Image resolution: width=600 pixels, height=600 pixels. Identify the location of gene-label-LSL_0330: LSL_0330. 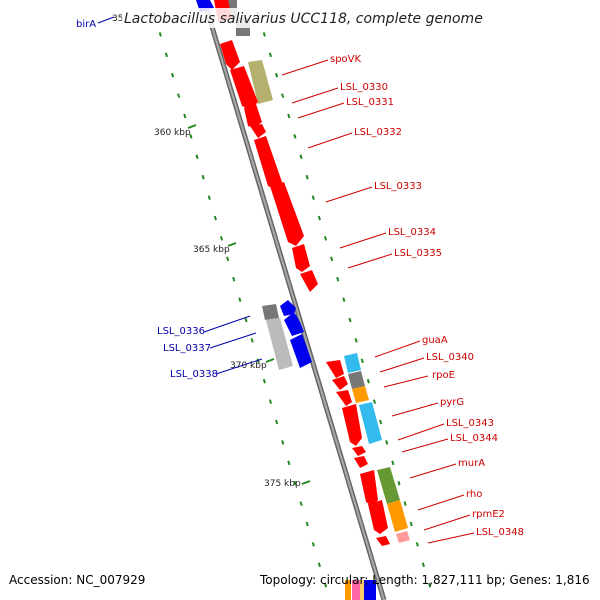
(364, 87).